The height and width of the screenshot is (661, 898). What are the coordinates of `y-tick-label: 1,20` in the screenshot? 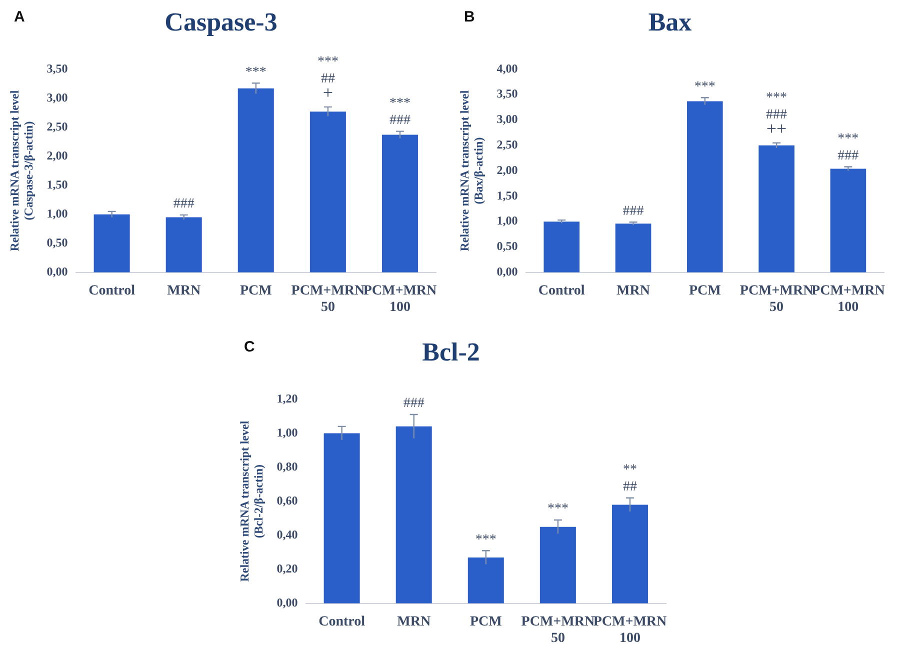 It's located at (287, 398).